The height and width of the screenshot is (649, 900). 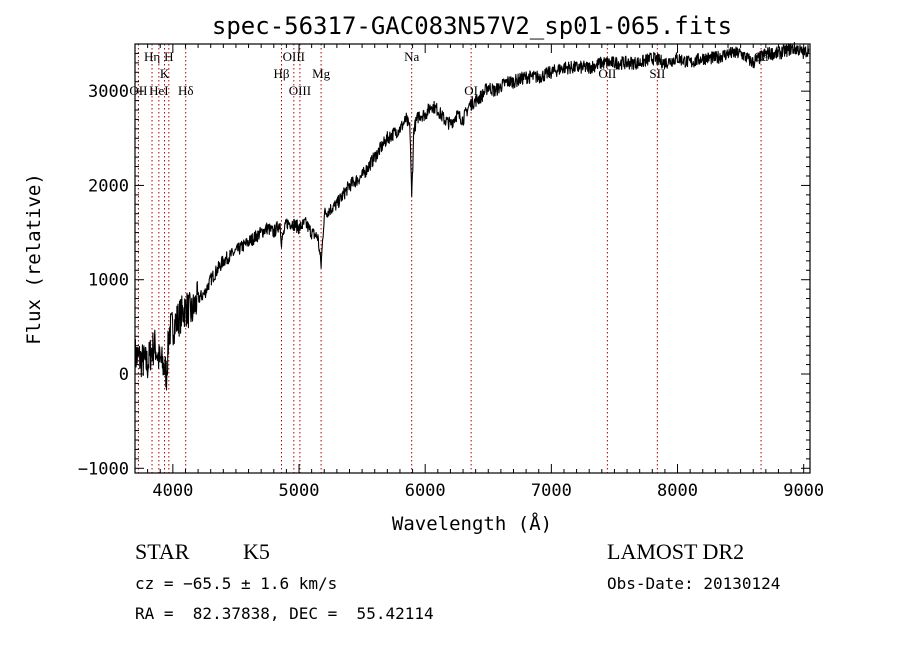 What do you see at coordinates (172, 491) in the screenshot?
I see `x-tick-label: 4000` at bounding box center [172, 491].